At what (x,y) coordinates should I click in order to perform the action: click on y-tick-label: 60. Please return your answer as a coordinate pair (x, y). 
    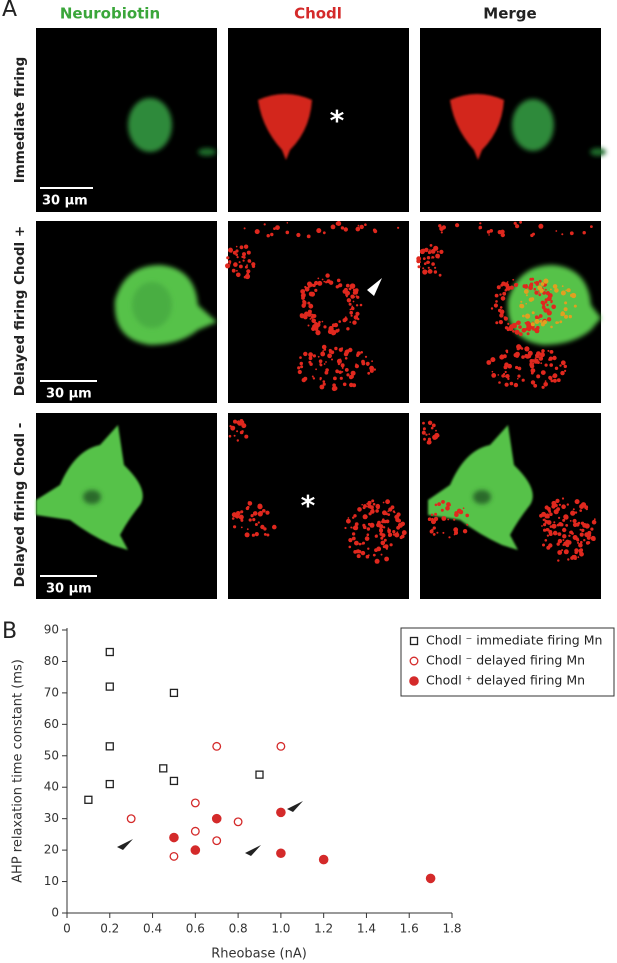
    Looking at the image, I should click on (51, 724).